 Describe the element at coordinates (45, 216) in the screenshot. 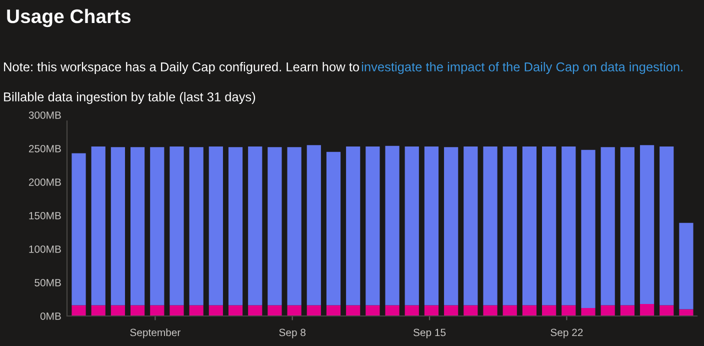

I see `y-tick-label: 150MB` at that location.